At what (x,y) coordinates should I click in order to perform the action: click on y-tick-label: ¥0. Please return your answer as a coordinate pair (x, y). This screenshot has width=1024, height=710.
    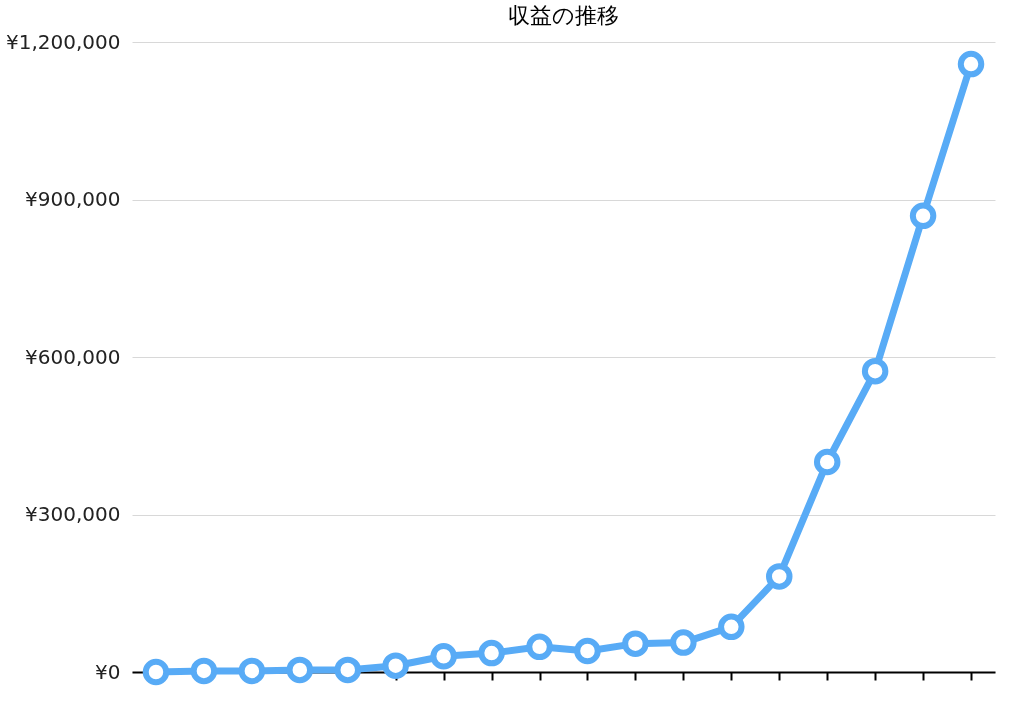
    Looking at the image, I should click on (108, 671).